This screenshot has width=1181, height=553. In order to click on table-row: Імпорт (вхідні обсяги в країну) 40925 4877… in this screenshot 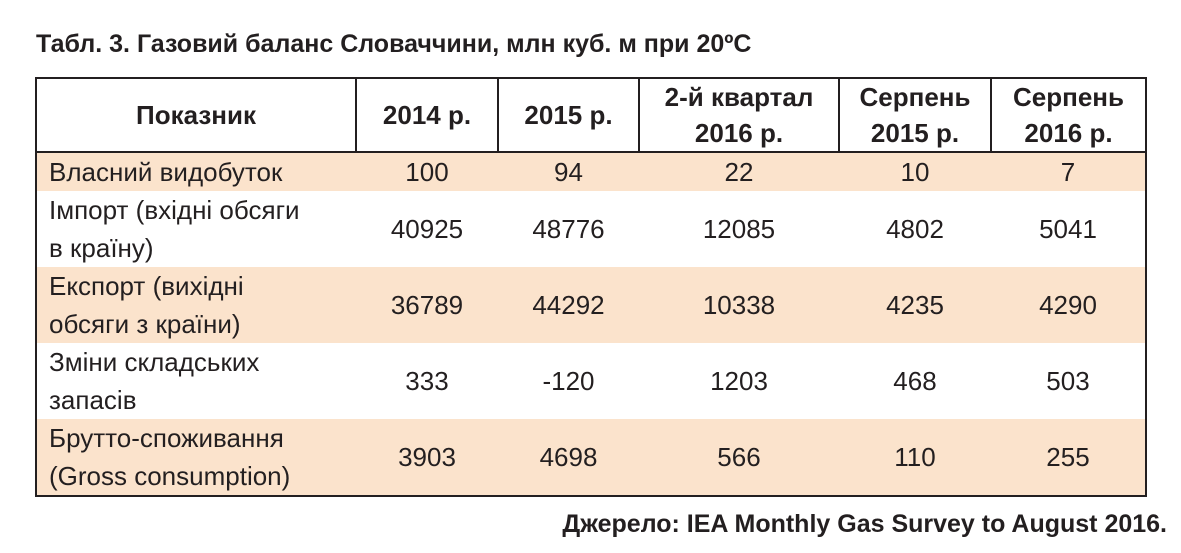, I will do `click(591, 229)`.